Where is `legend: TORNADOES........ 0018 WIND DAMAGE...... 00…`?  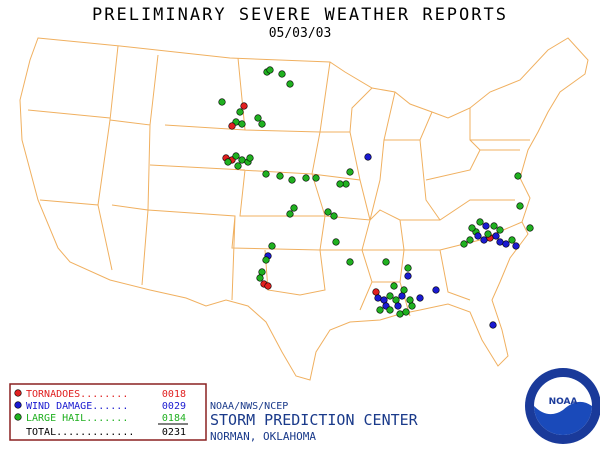
legend: TORNADOES........ 0018 WIND DAMAGE...... 00… is located at coordinates (101, 413).